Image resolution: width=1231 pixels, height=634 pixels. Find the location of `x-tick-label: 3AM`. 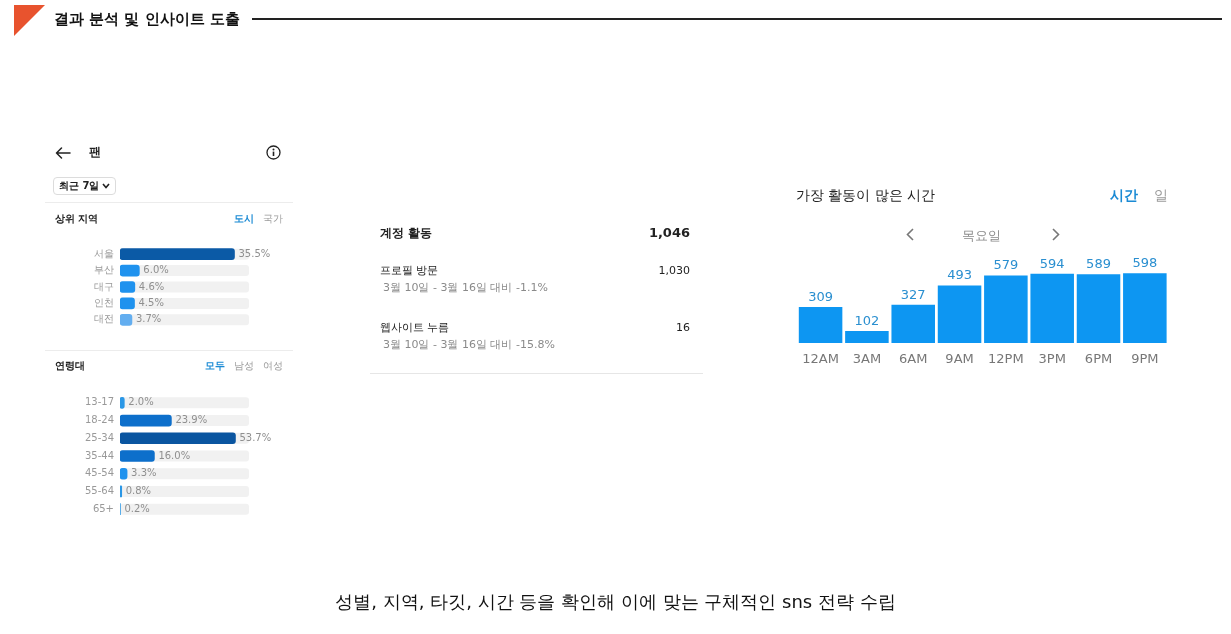

x-tick-label: 3AM is located at coordinates (867, 359).